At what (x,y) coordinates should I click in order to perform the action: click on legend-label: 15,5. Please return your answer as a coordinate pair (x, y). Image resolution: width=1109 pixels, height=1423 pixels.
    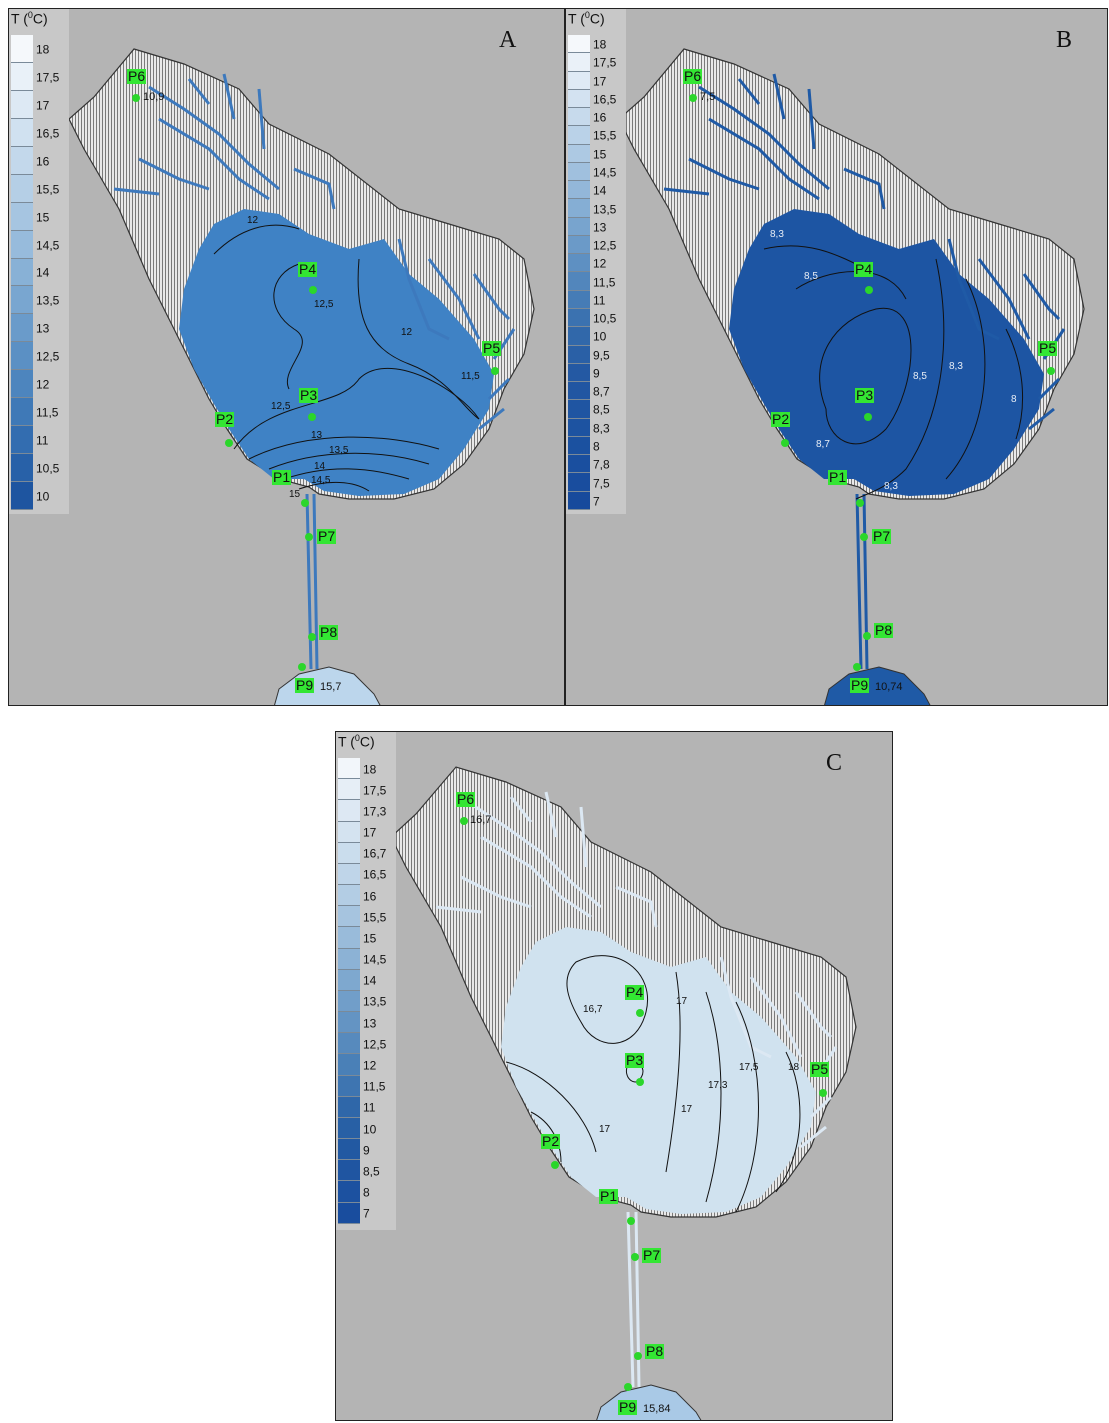
    Looking at the image, I should click on (375, 917).